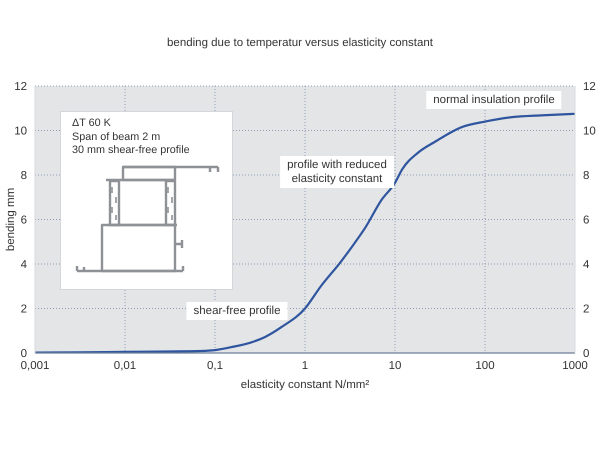  What do you see at coordinates (485, 366) in the screenshot?
I see `x-tick-label: 100` at bounding box center [485, 366].